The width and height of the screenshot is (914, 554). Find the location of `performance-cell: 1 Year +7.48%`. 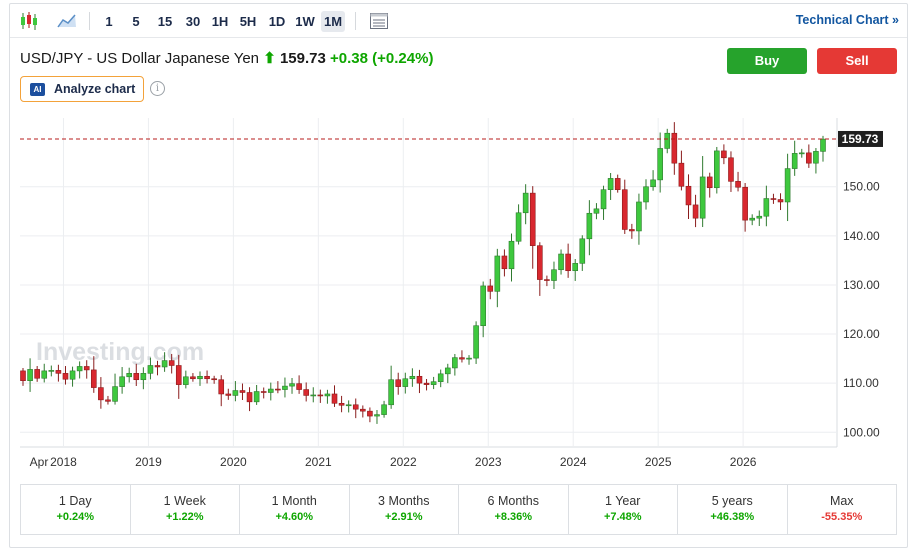

performance-cell: 1 Year +7.48% is located at coordinates (623, 509).